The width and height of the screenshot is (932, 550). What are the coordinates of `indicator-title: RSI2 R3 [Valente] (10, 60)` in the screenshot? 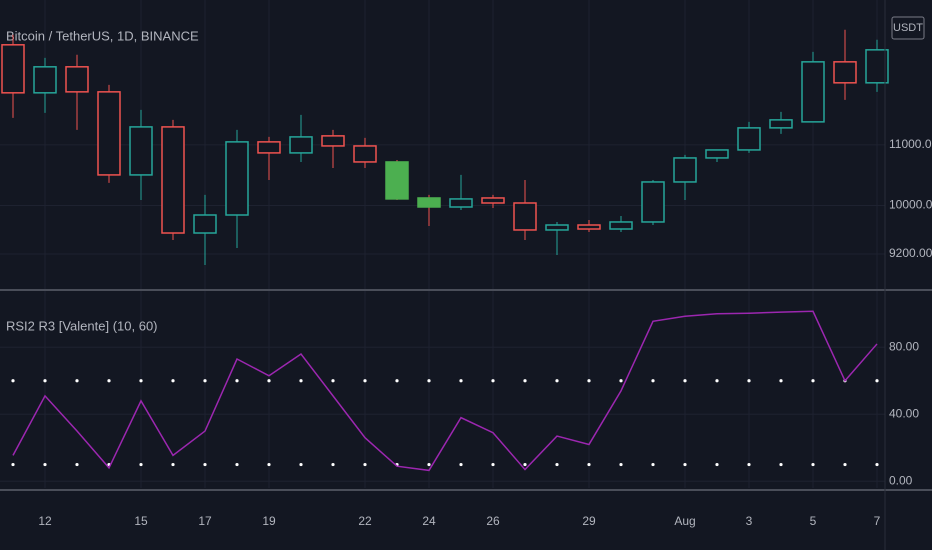 It's located at (82, 325).